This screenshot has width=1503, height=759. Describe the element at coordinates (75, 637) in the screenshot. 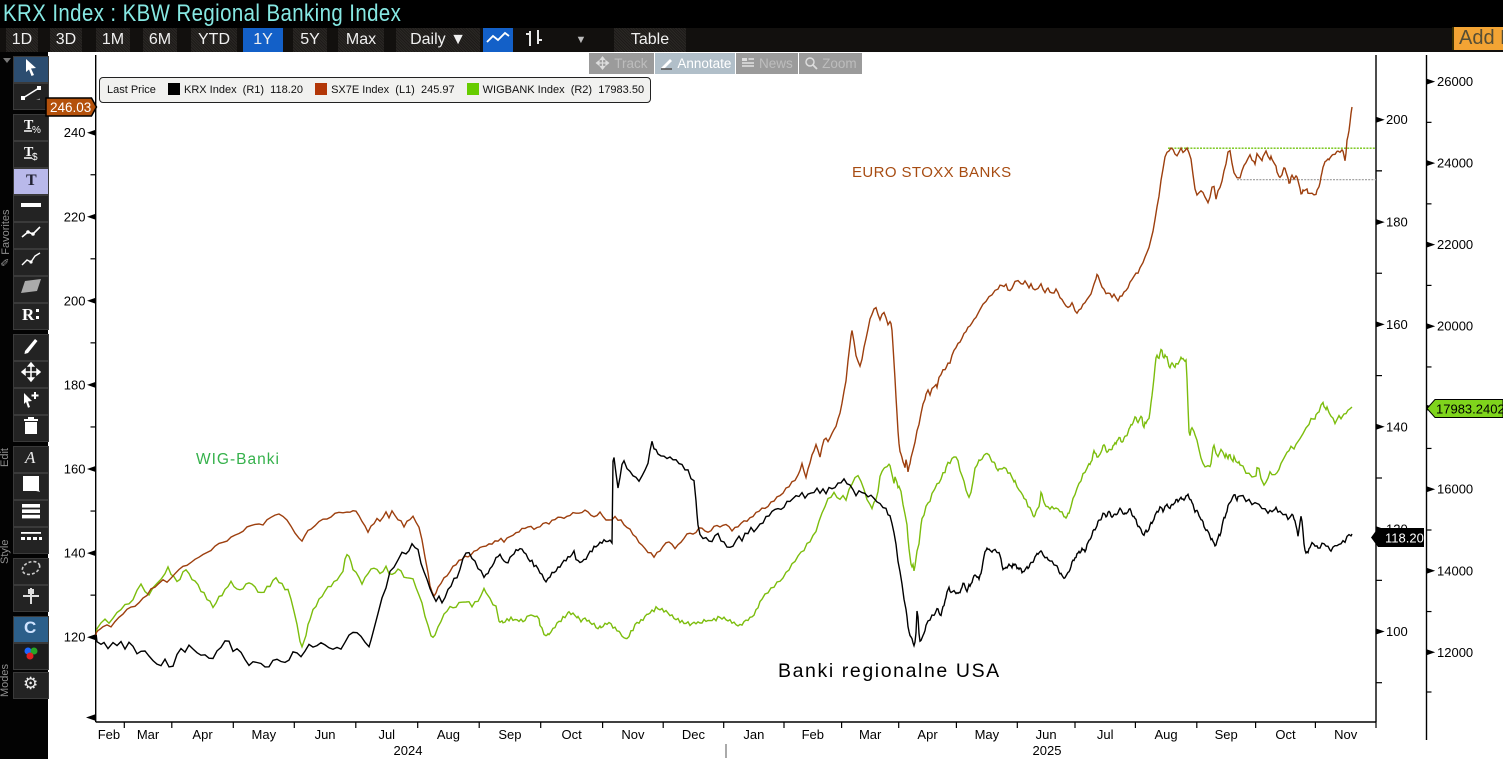

I see `svg-text: 120` at that location.